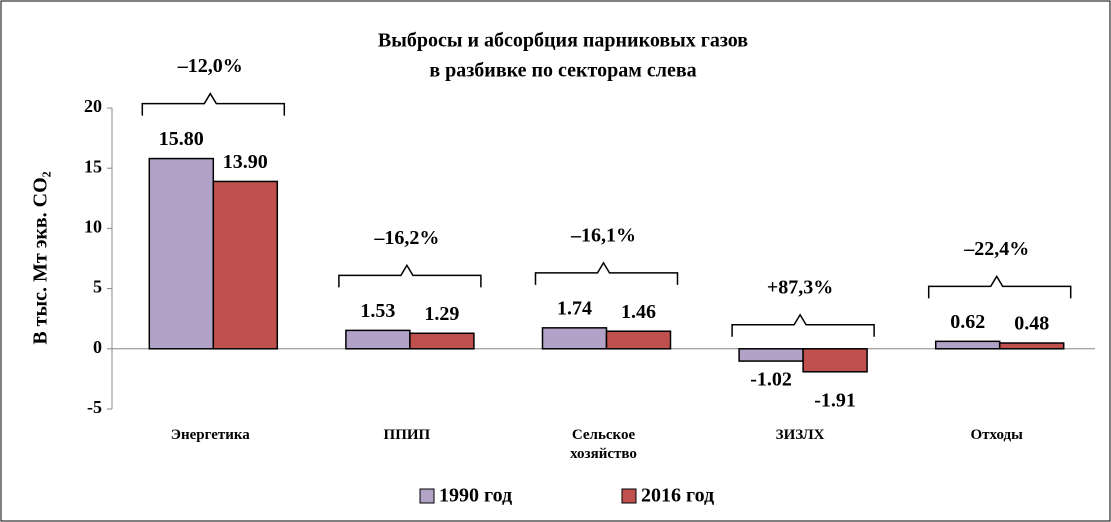 This screenshot has width=1111, height=522. Describe the element at coordinates (245, 162) in the screenshot. I see `data-label: 13.90` at that location.